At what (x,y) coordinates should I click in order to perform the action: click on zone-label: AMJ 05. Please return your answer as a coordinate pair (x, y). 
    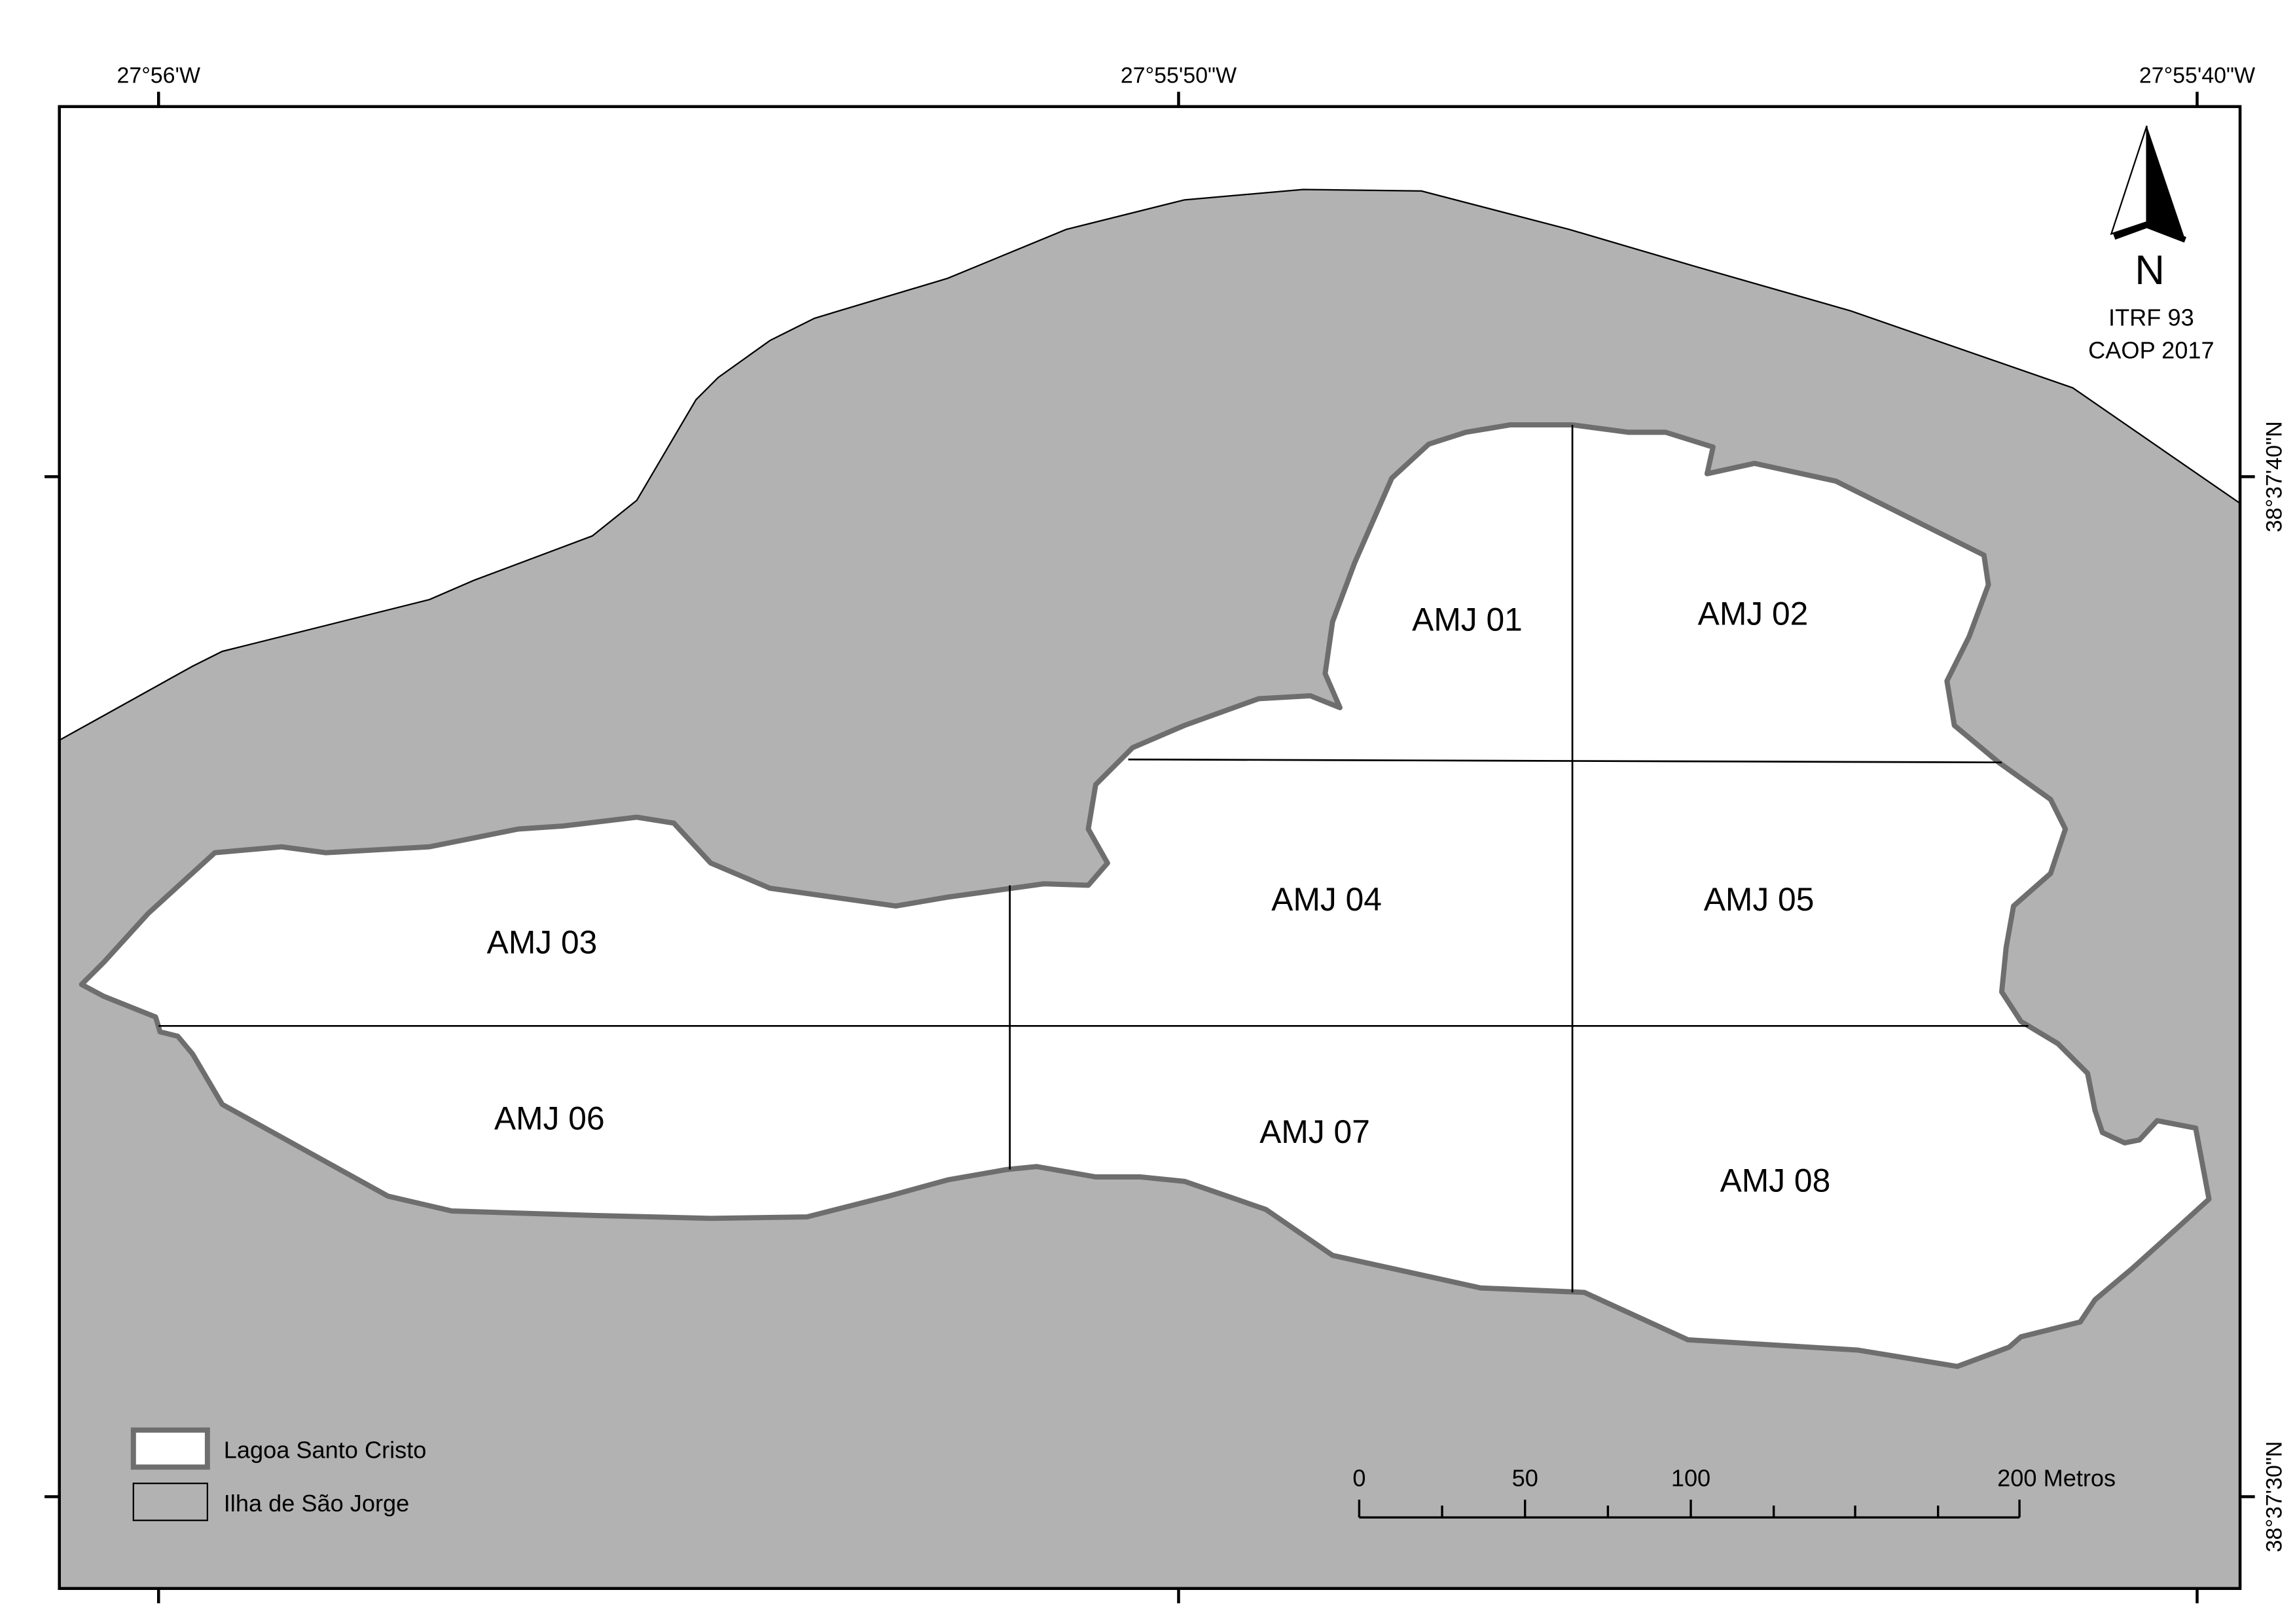
    Looking at the image, I should click on (1760, 899).